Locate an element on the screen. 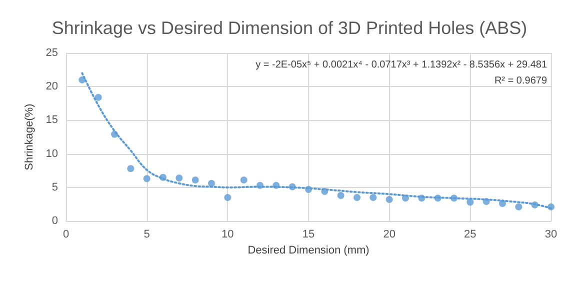 This screenshot has width=579, height=289. y-axis-title: Shrinkage(%) is located at coordinates (29, 137).